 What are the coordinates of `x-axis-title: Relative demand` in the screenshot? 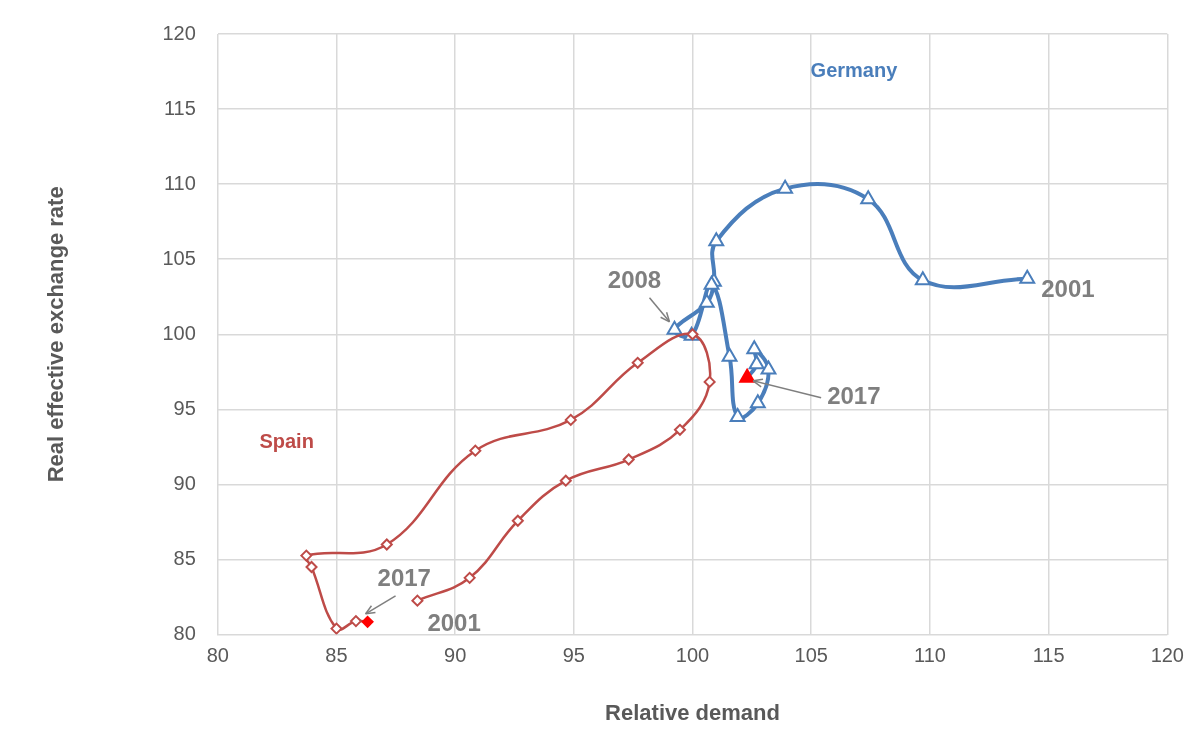 It's located at (692, 712).